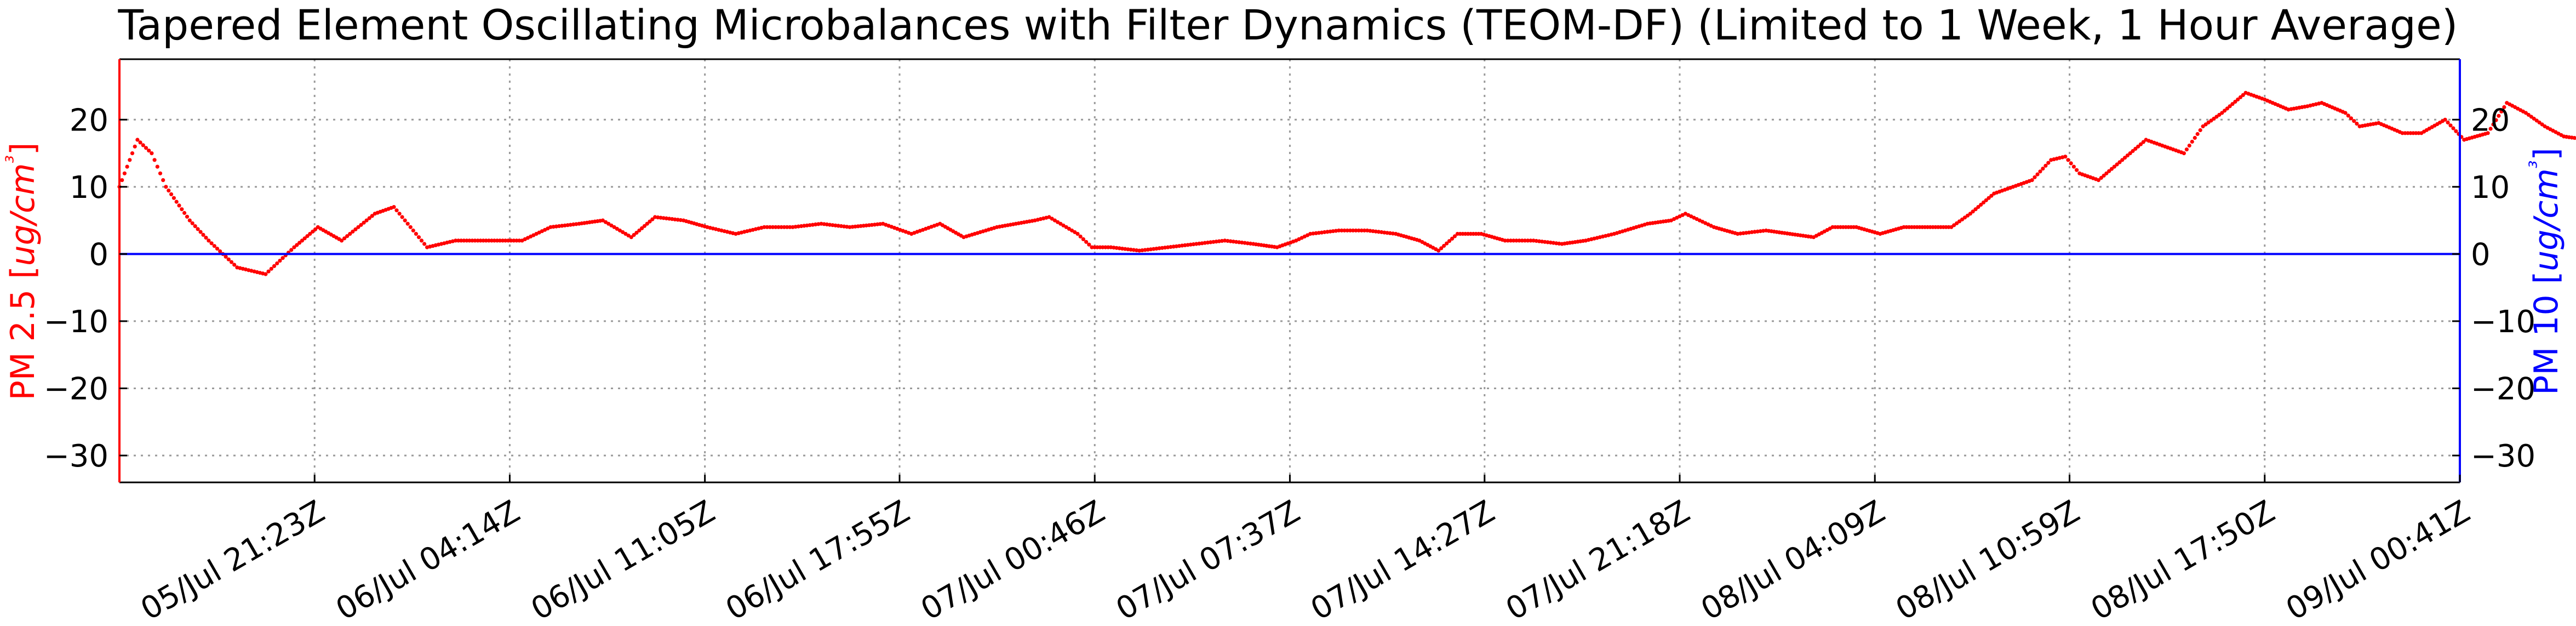 The image size is (2576, 626). Describe the element at coordinates (232, 560) in the screenshot. I see `xtick-label-0: 05/Jul 21:23Z` at that location.